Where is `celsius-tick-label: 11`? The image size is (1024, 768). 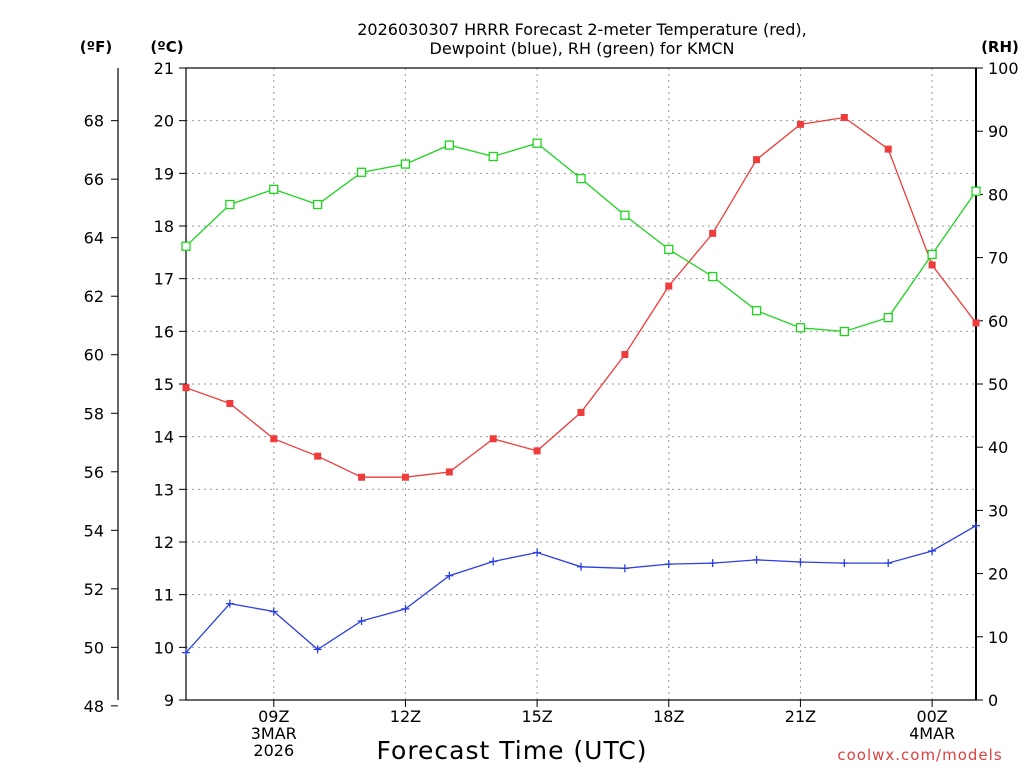 celsius-tick-label: 11 is located at coordinates (164, 595).